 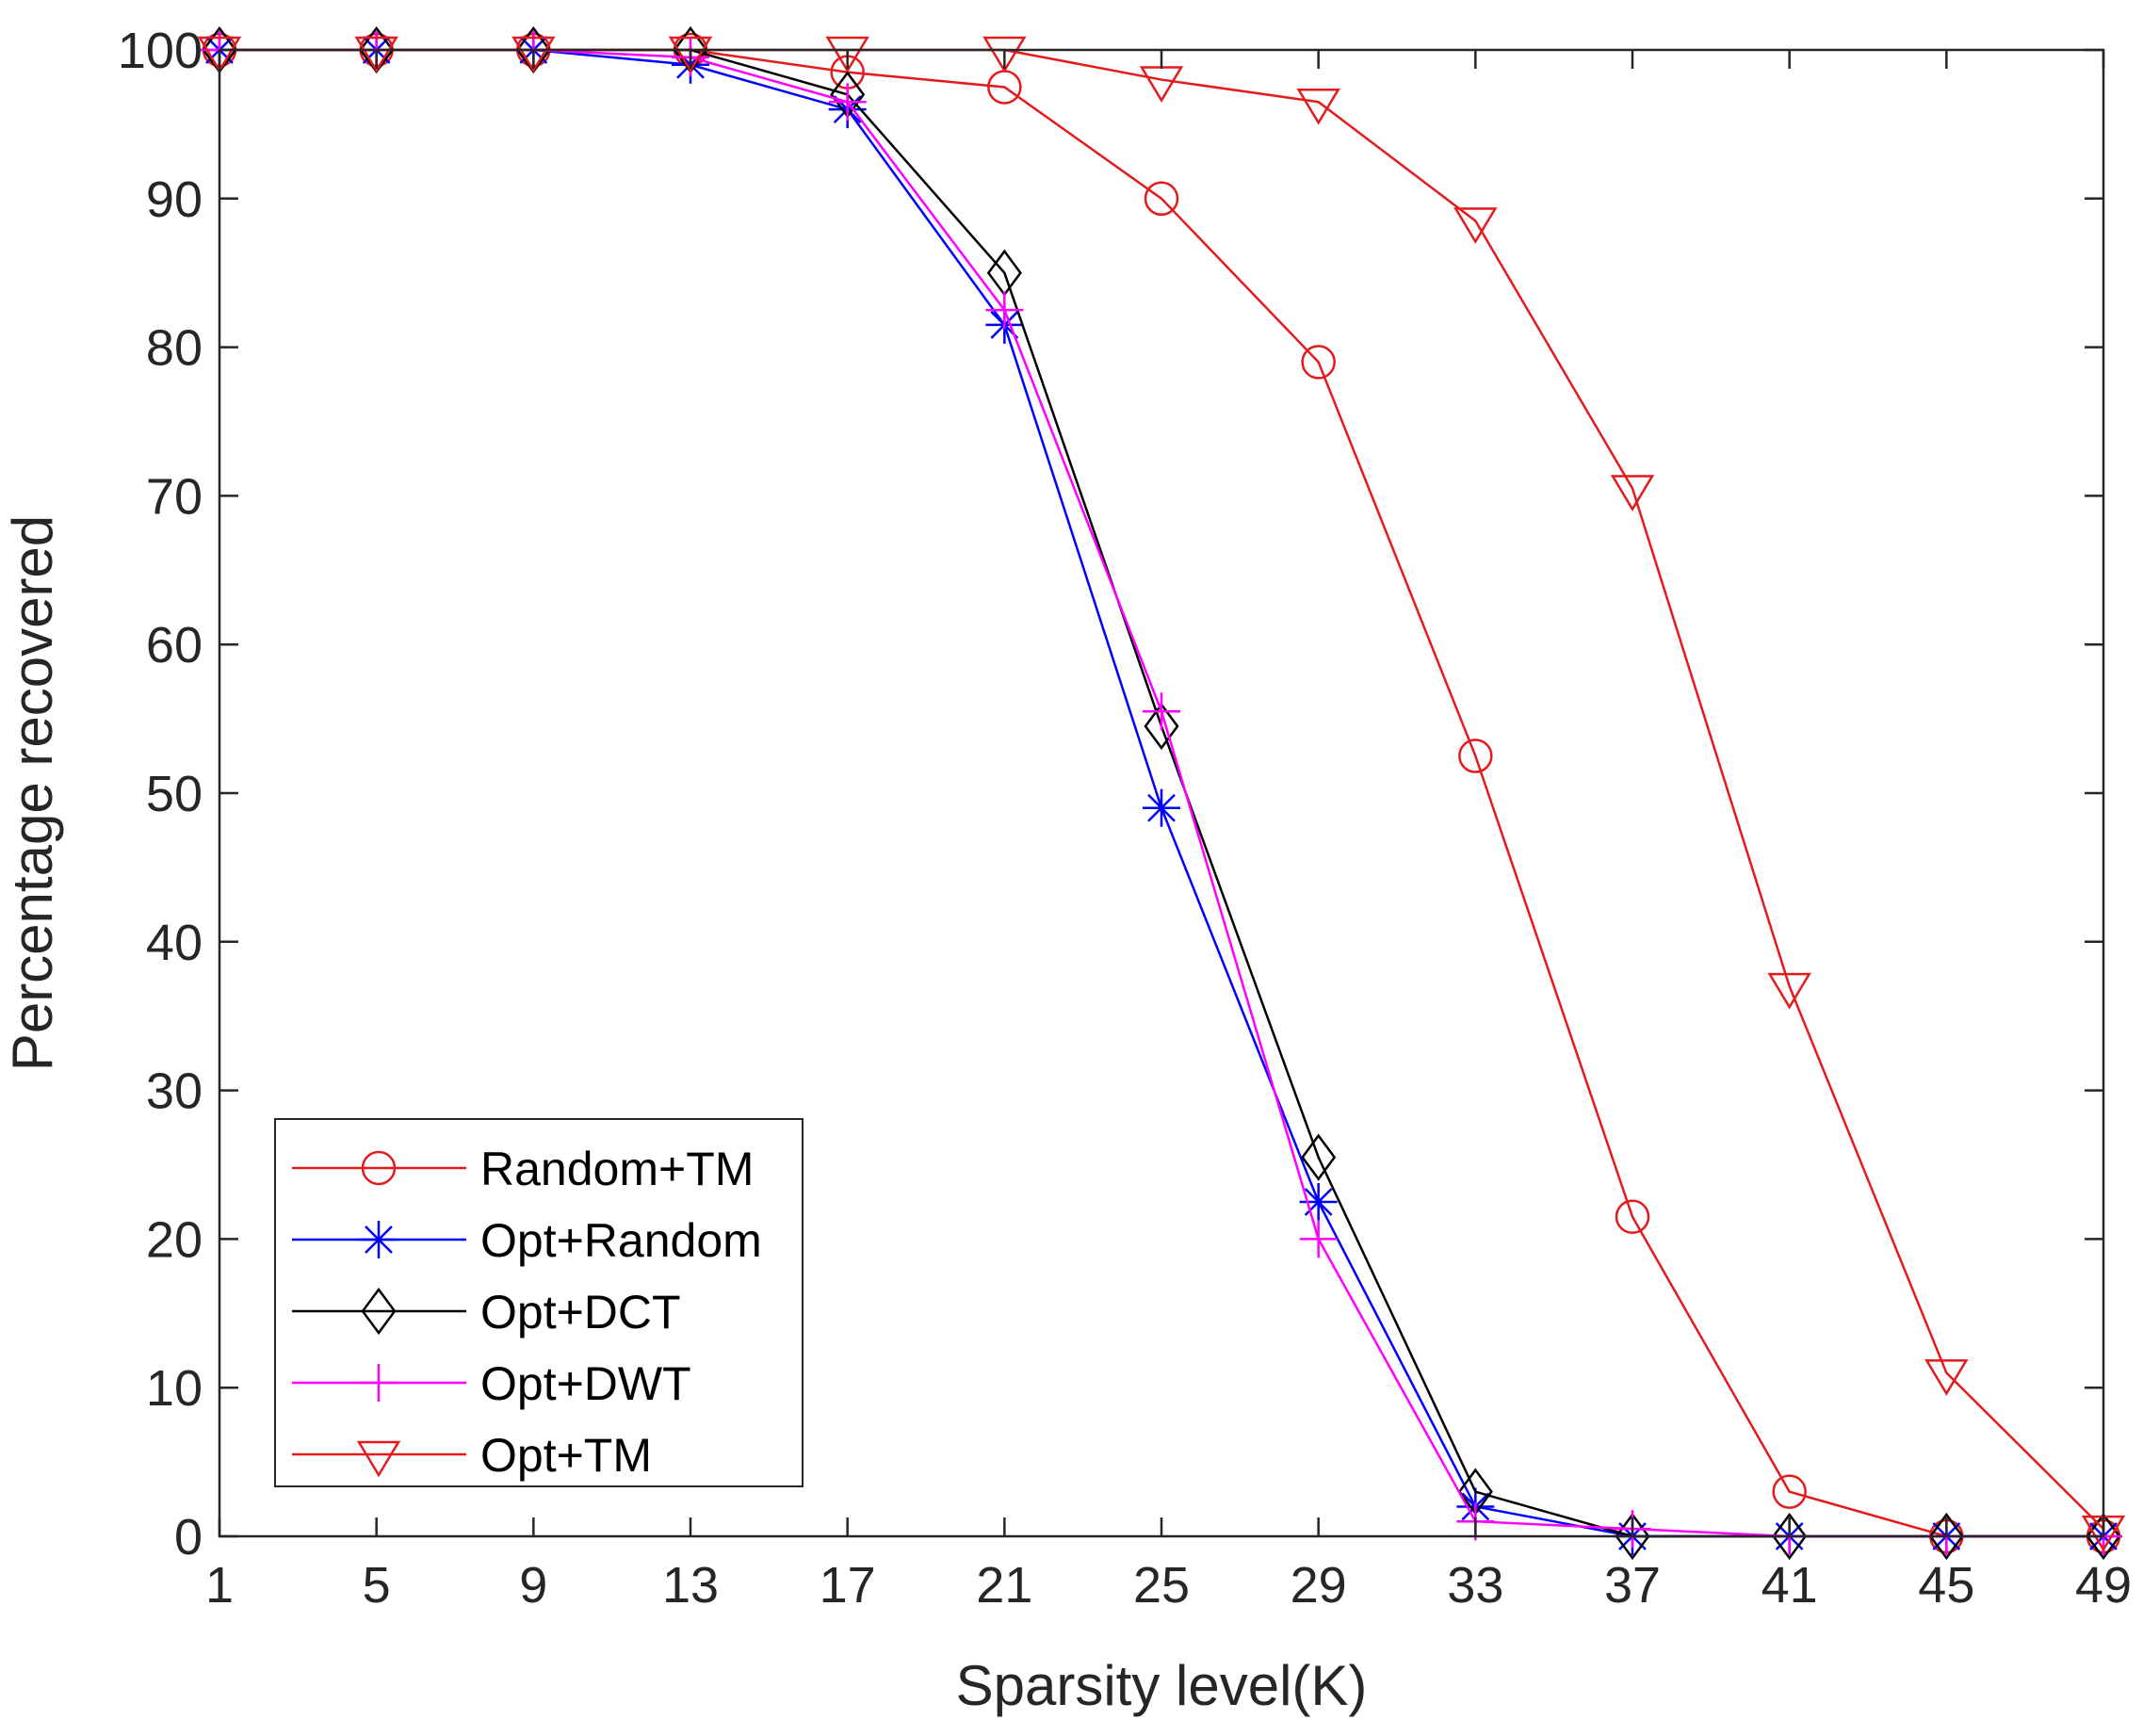 I want to click on legend-box, so click(x=539, y=1302).